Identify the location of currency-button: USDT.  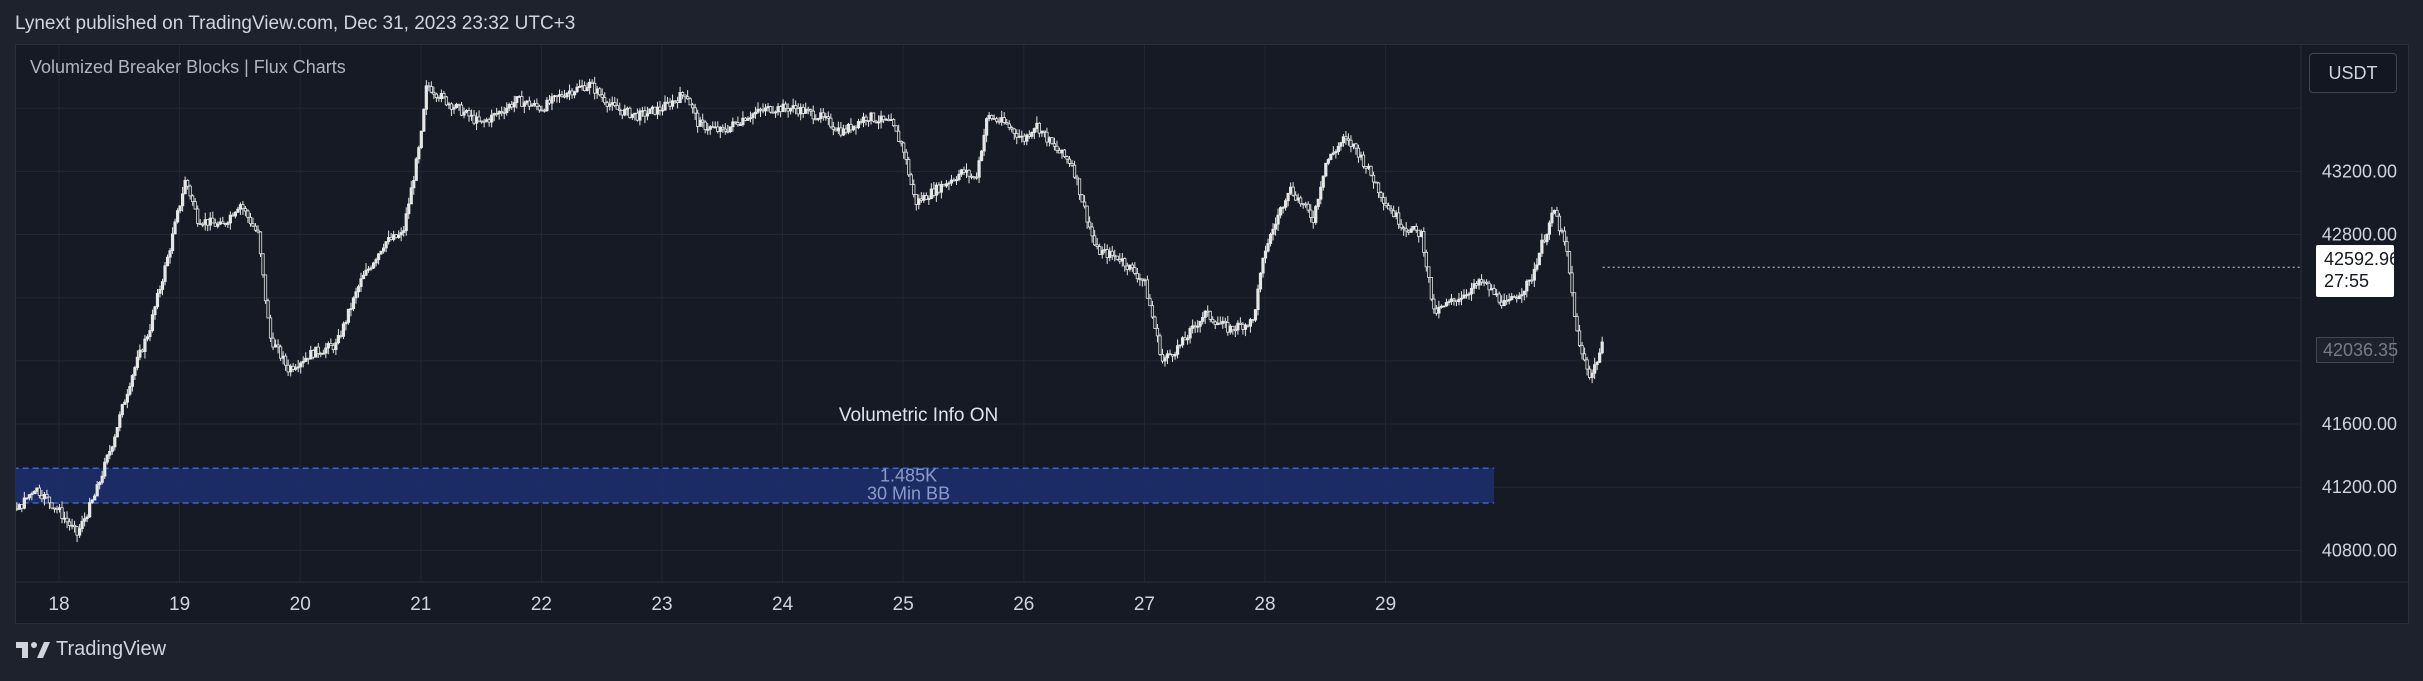
(2353, 73).